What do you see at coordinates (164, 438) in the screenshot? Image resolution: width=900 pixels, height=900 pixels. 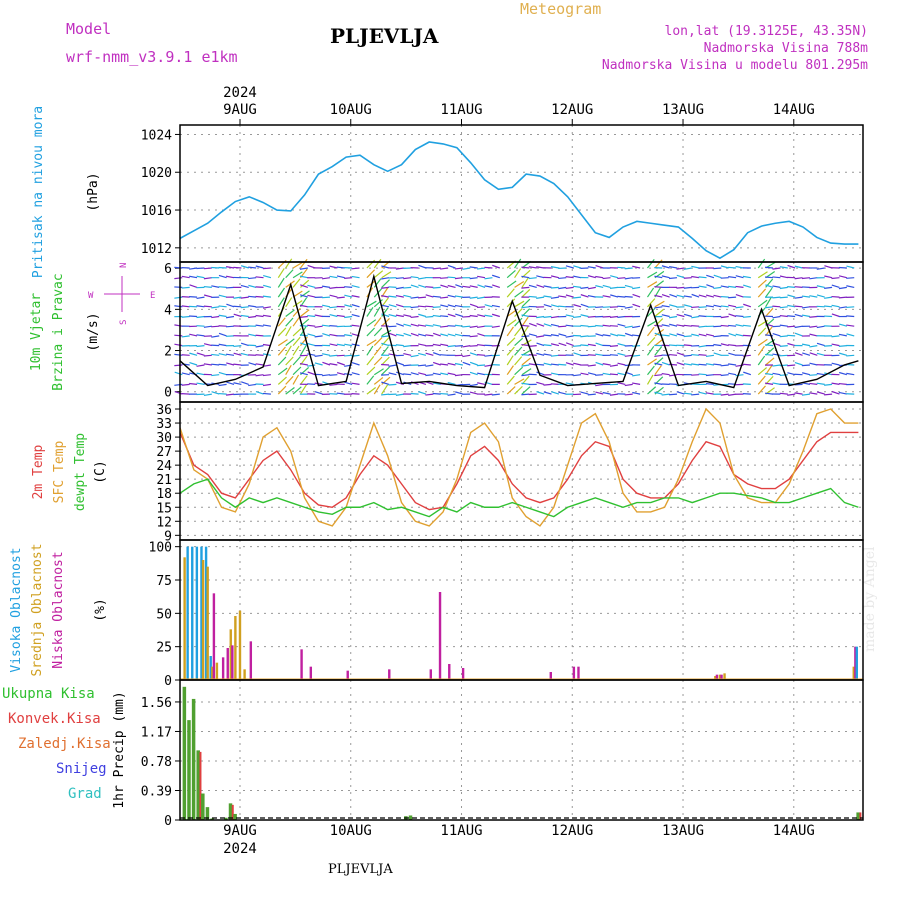 I see `y-tick-label: 30` at bounding box center [164, 438].